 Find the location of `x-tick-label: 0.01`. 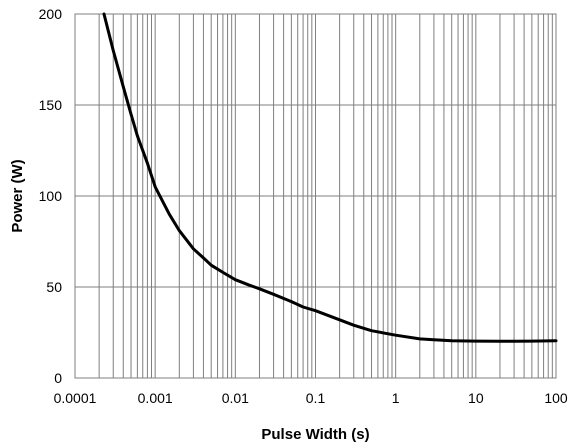

x-tick-label: 0.01 is located at coordinates (235, 398).